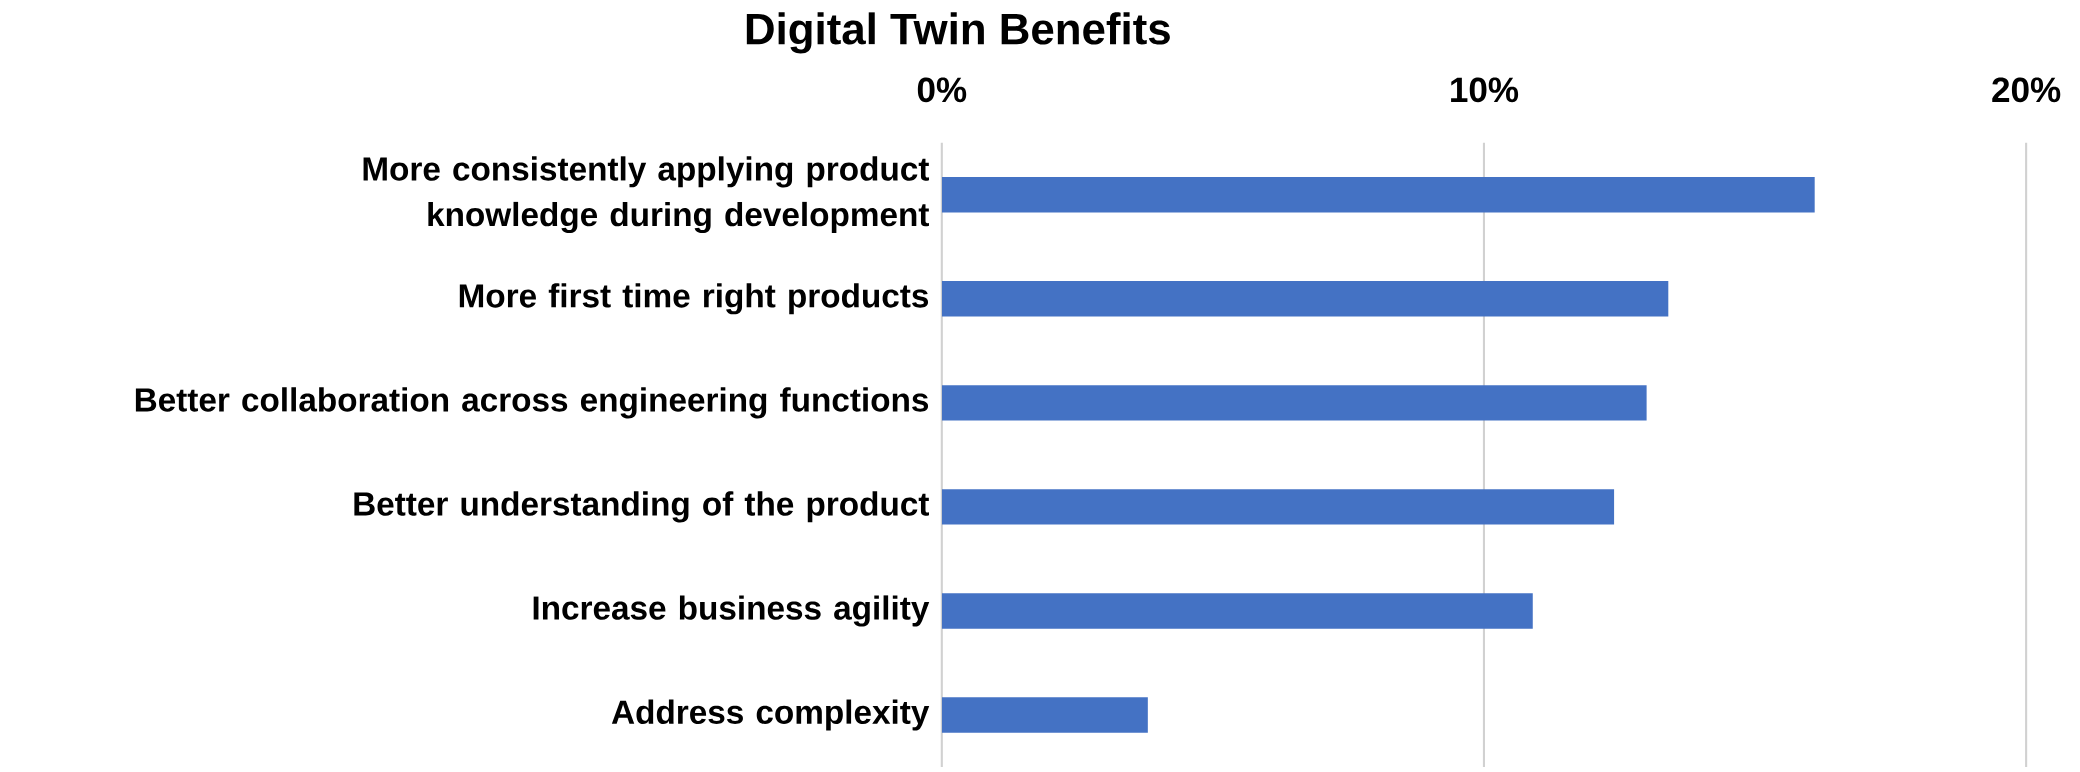 This screenshot has height=772, width=2080. What do you see at coordinates (958, 33) in the screenshot?
I see `chart-title: Digital Twin Benefits` at bounding box center [958, 33].